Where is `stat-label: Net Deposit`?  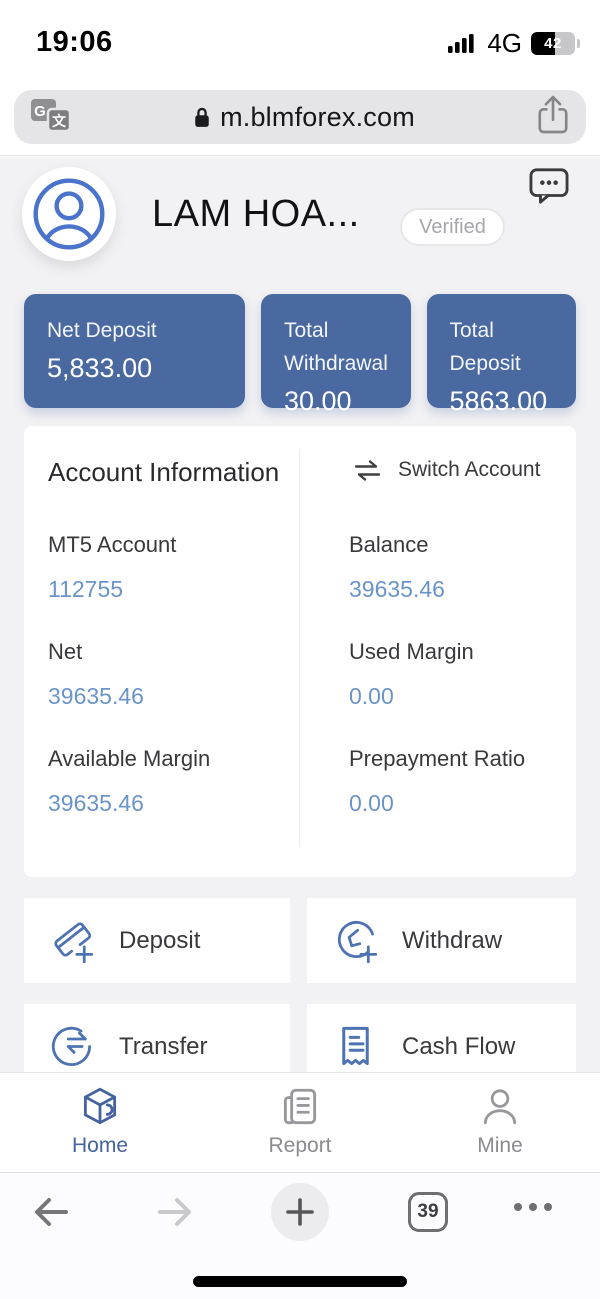 stat-label: Net Deposit is located at coordinates (102, 330).